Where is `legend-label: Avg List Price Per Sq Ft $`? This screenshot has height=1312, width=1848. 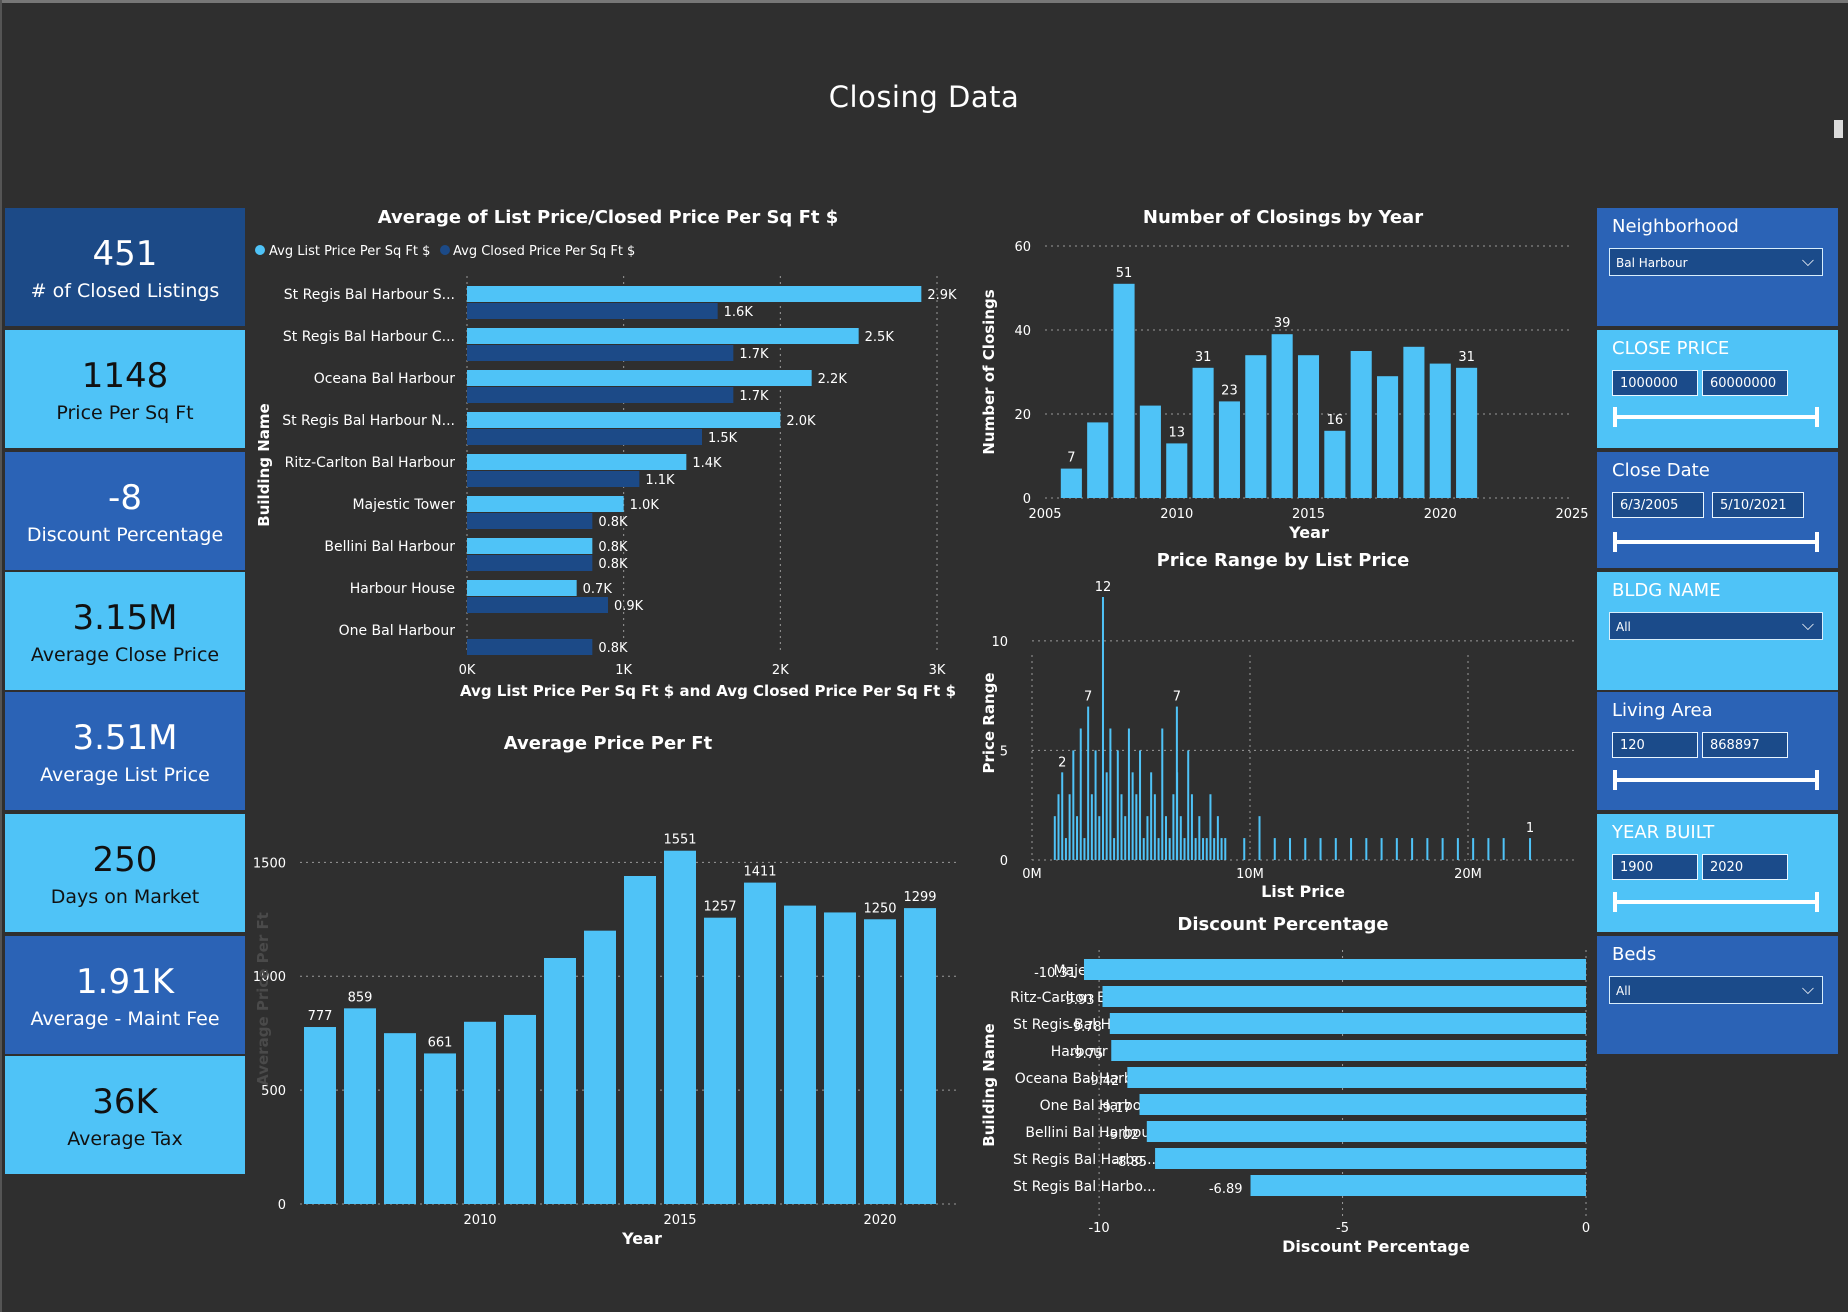 legend-label: Avg List Price Per Sq Ft $ is located at coordinates (349, 251).